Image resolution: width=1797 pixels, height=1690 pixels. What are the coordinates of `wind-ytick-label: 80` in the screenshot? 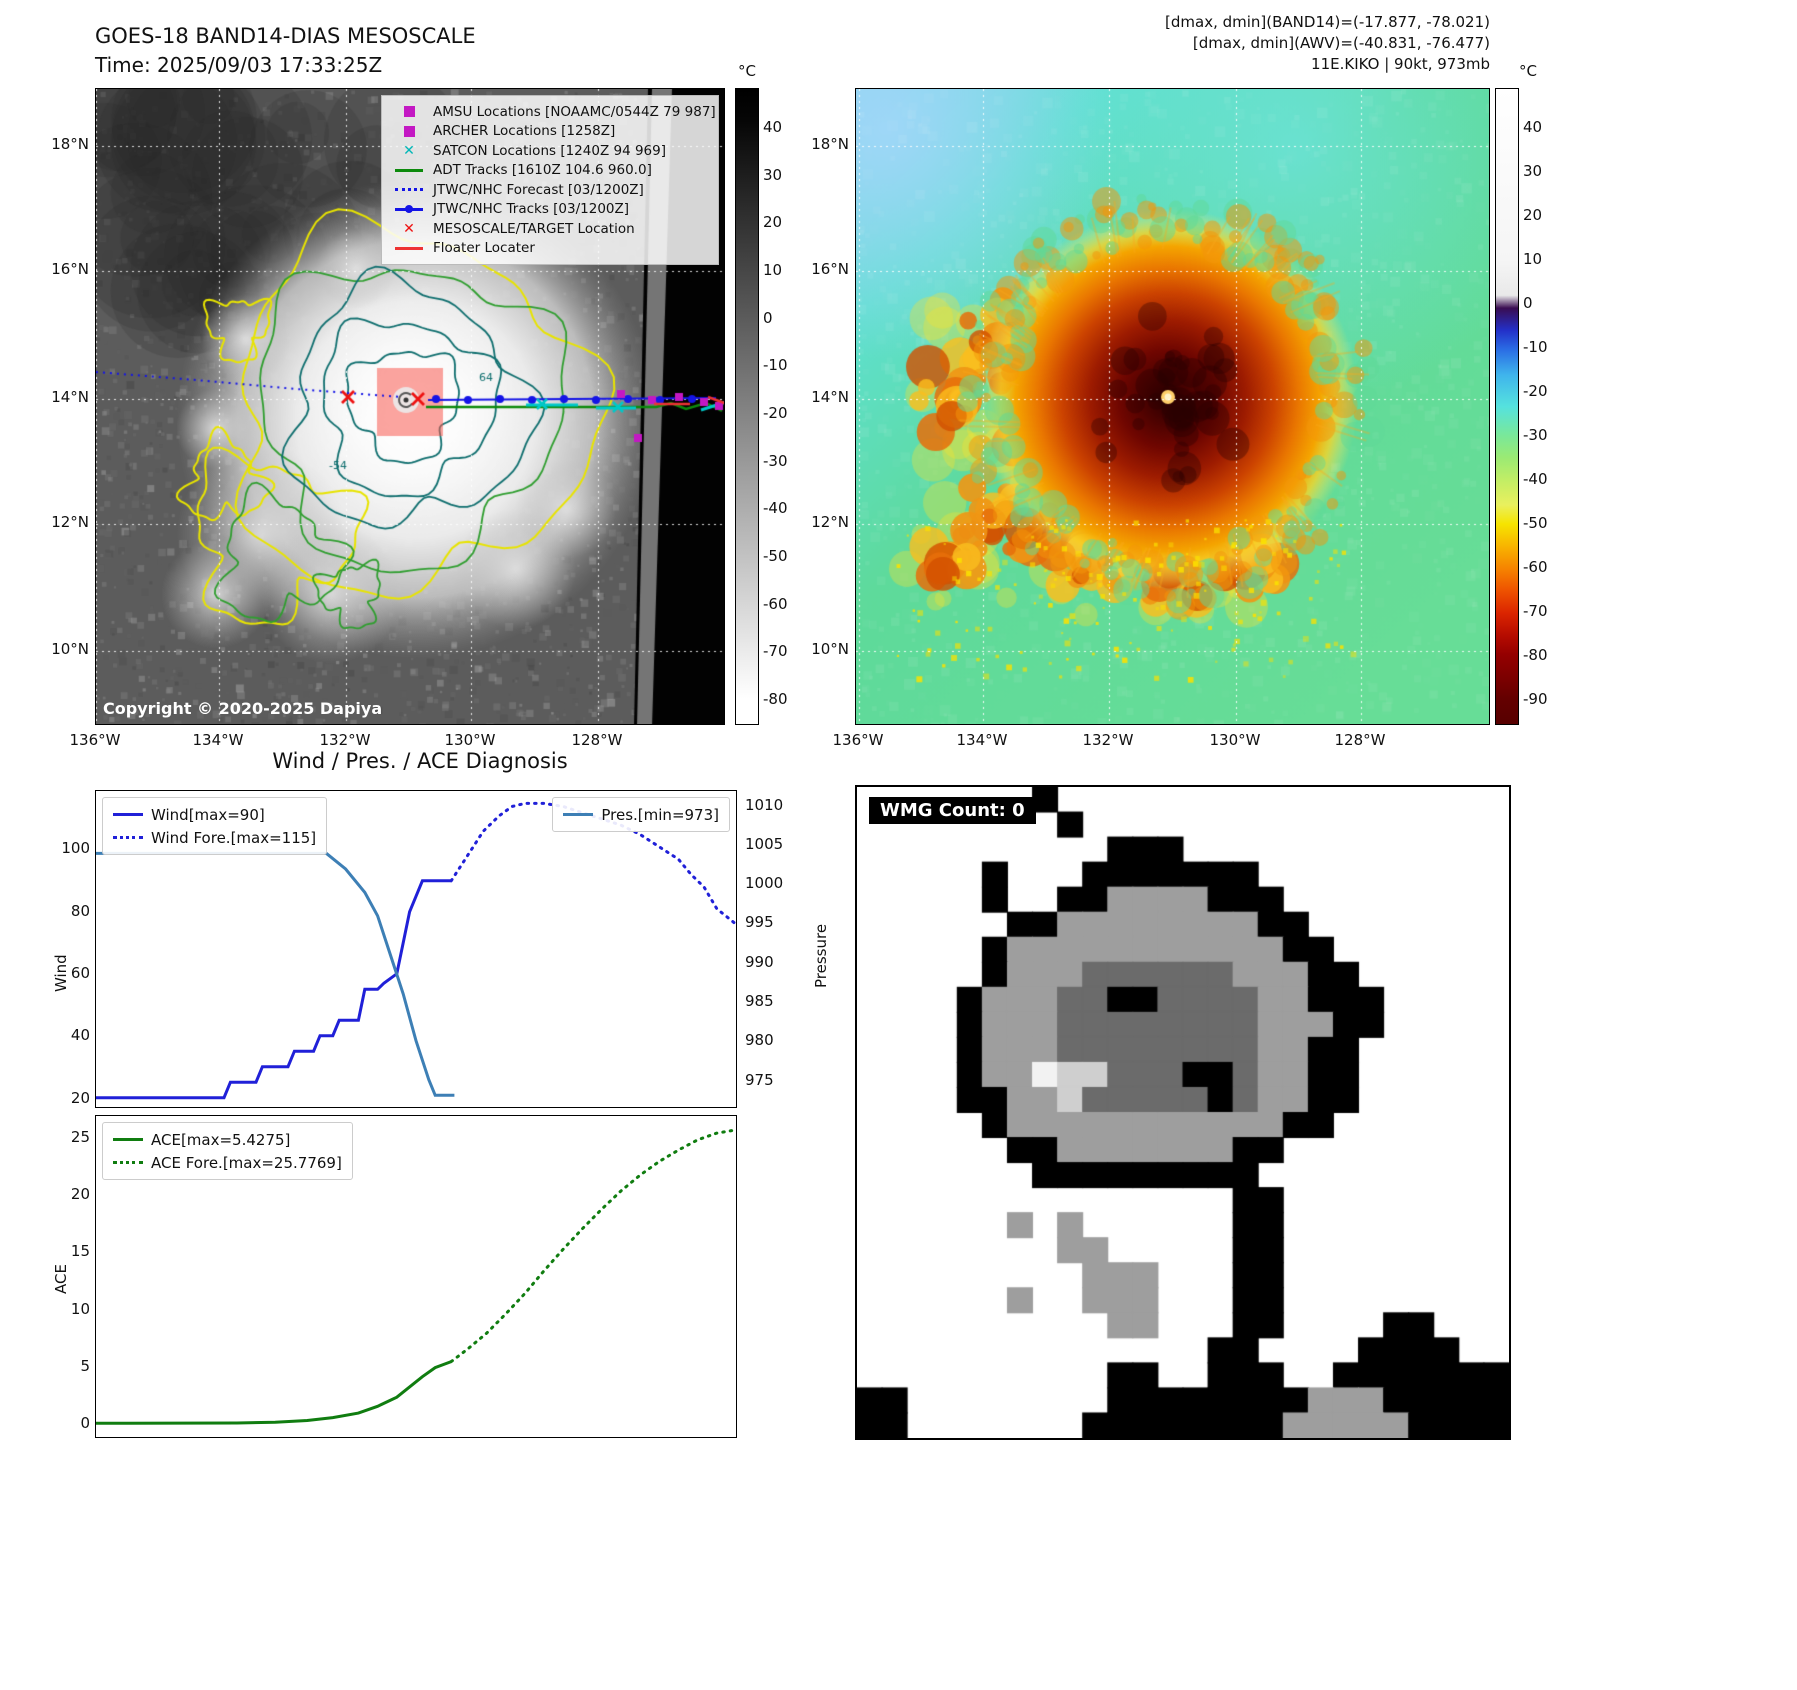 It's located at (80, 910).